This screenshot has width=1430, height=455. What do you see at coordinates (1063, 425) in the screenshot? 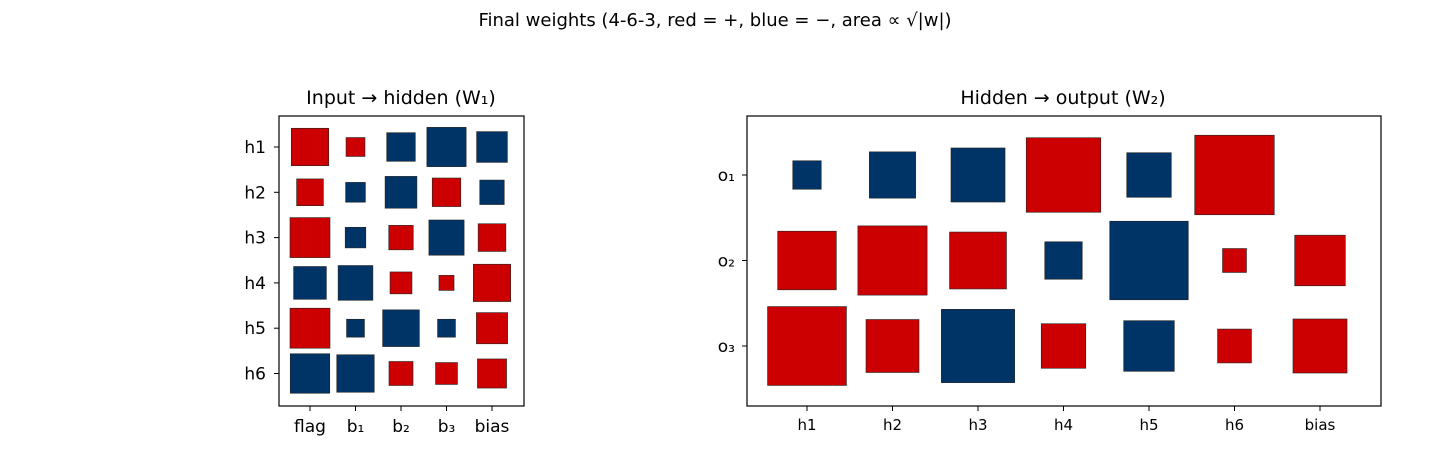
I see `w2-x-tick-label: h4` at bounding box center [1063, 425].